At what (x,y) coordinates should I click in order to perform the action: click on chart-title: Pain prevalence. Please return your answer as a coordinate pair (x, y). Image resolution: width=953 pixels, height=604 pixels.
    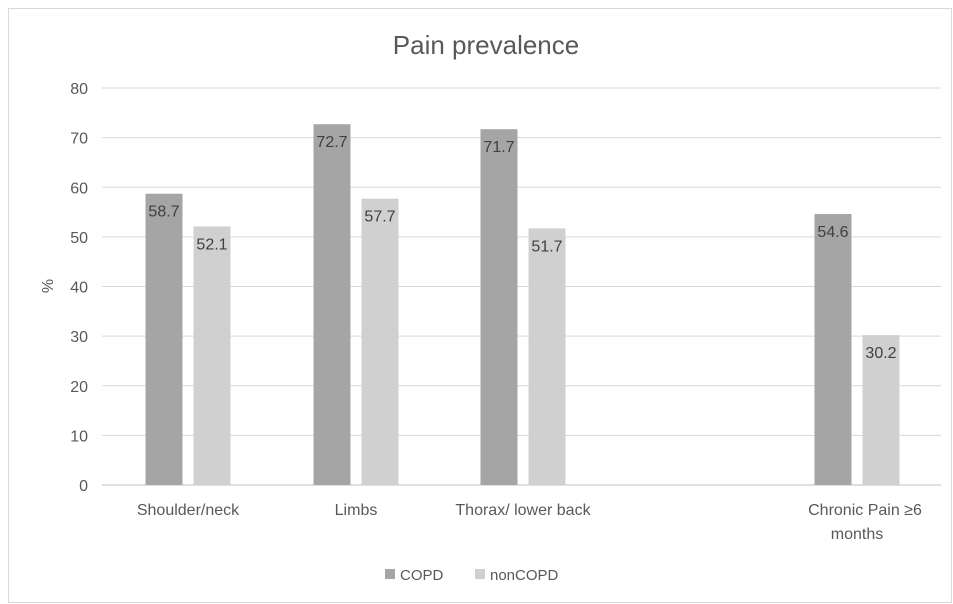
    Looking at the image, I should click on (486, 45).